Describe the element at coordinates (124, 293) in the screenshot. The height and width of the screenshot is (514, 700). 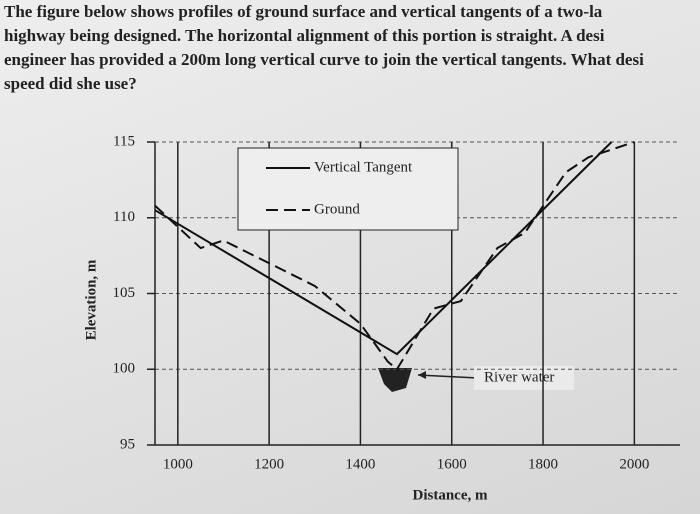
I see `y-tick-label: 105` at that location.